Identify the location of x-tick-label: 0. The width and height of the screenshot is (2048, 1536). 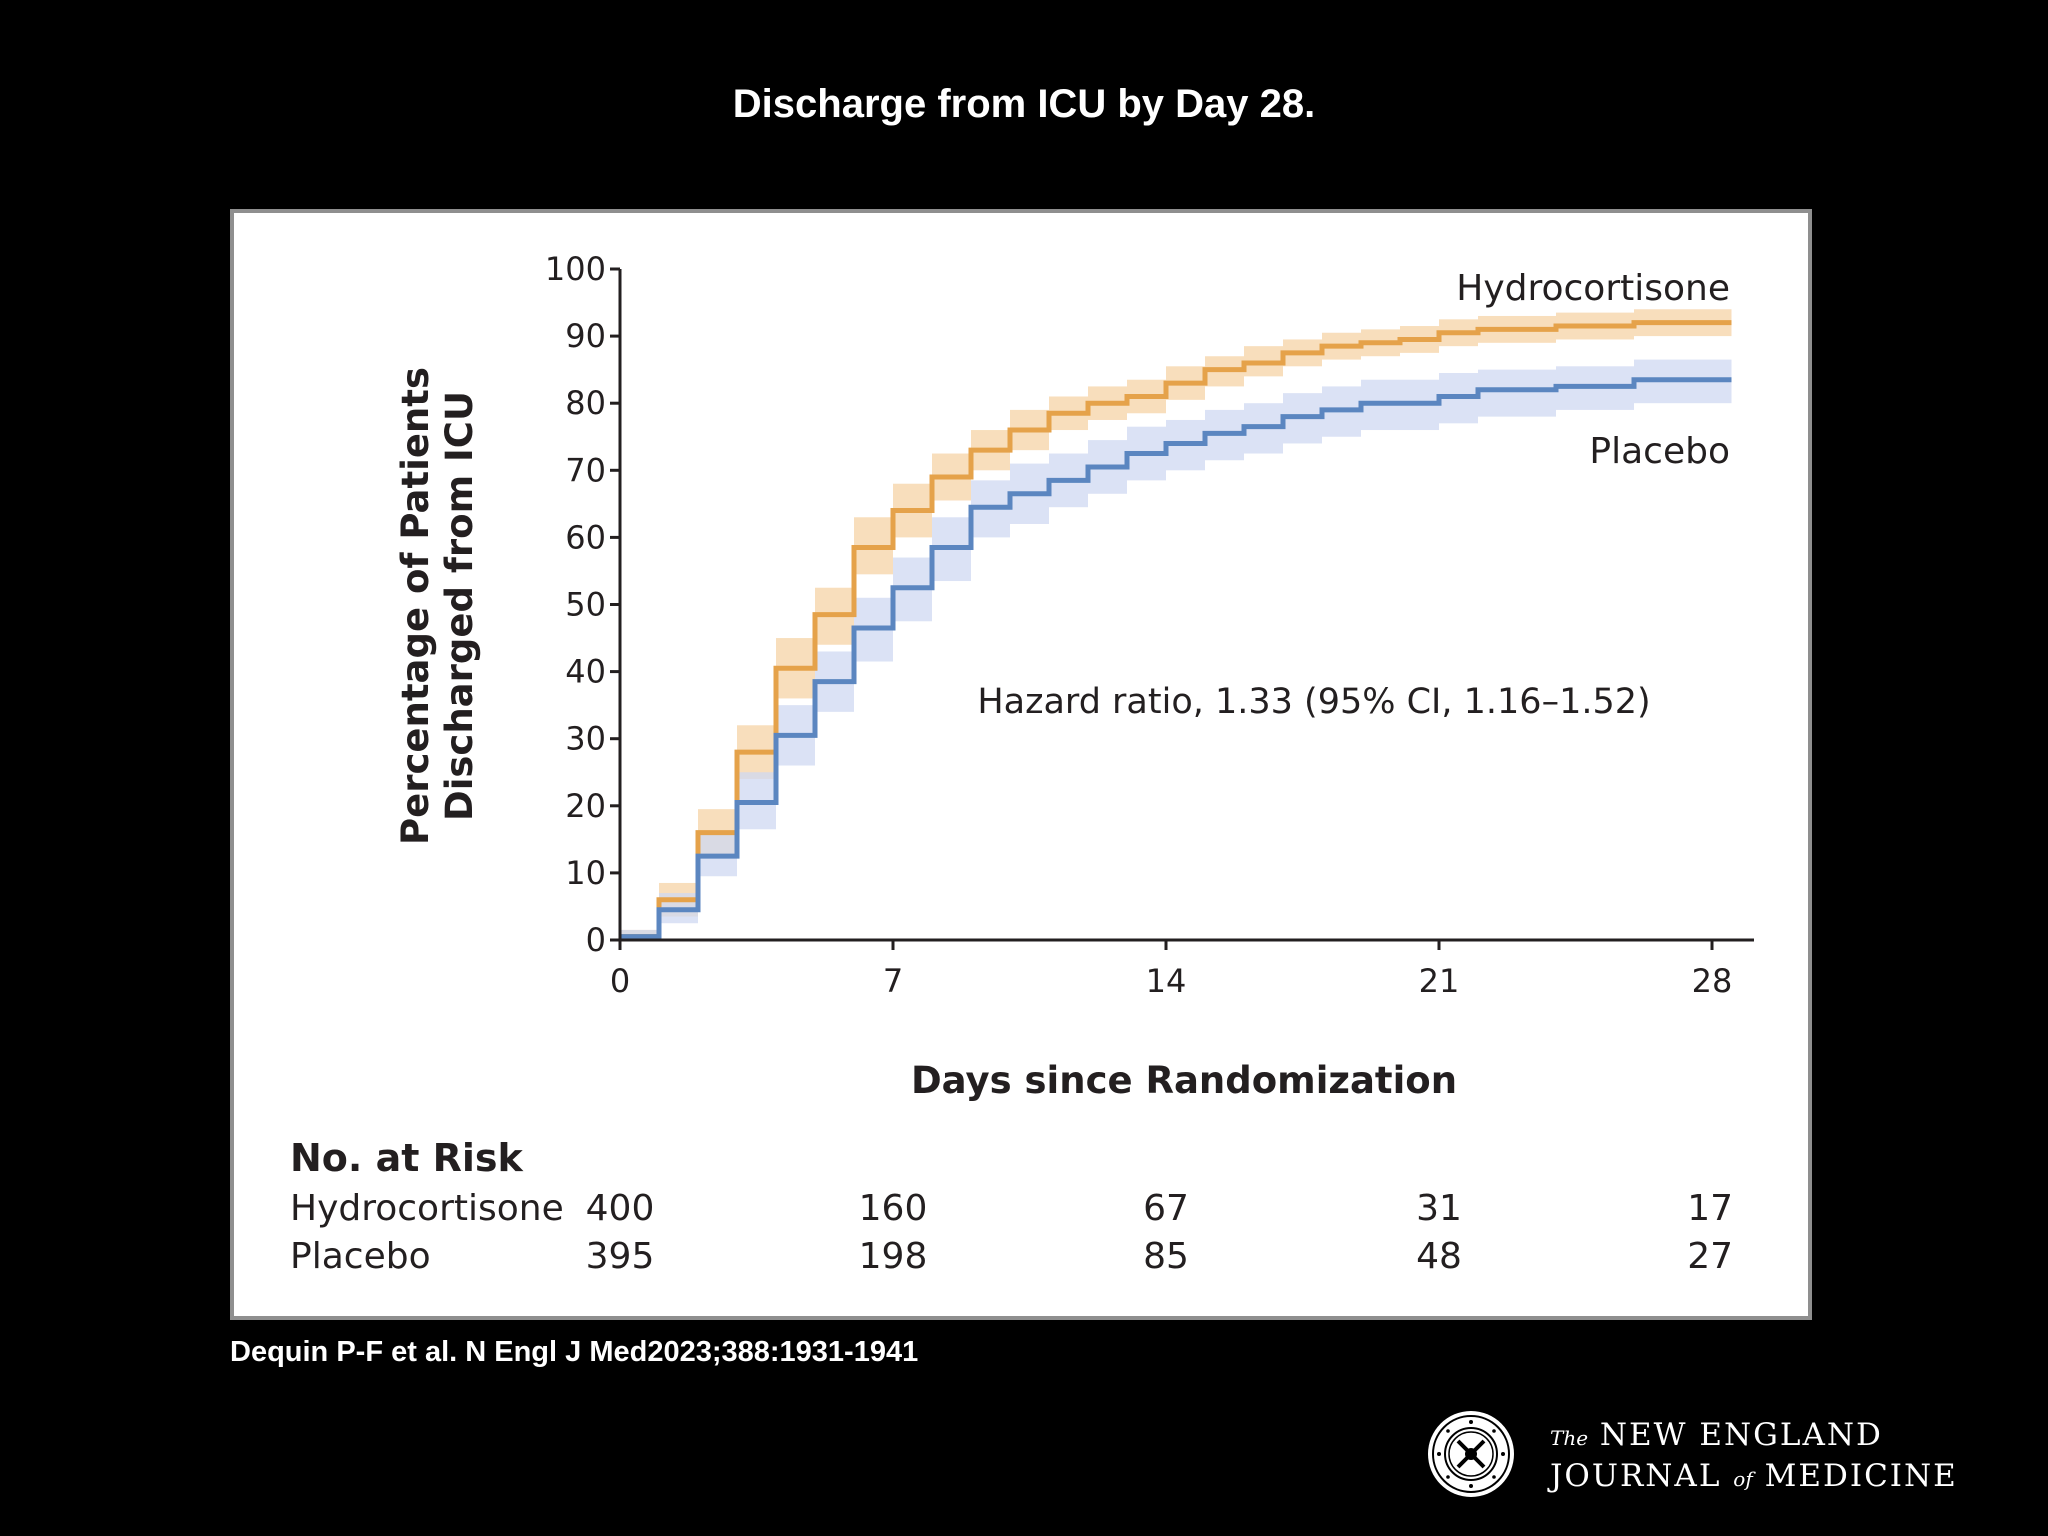
(620, 981).